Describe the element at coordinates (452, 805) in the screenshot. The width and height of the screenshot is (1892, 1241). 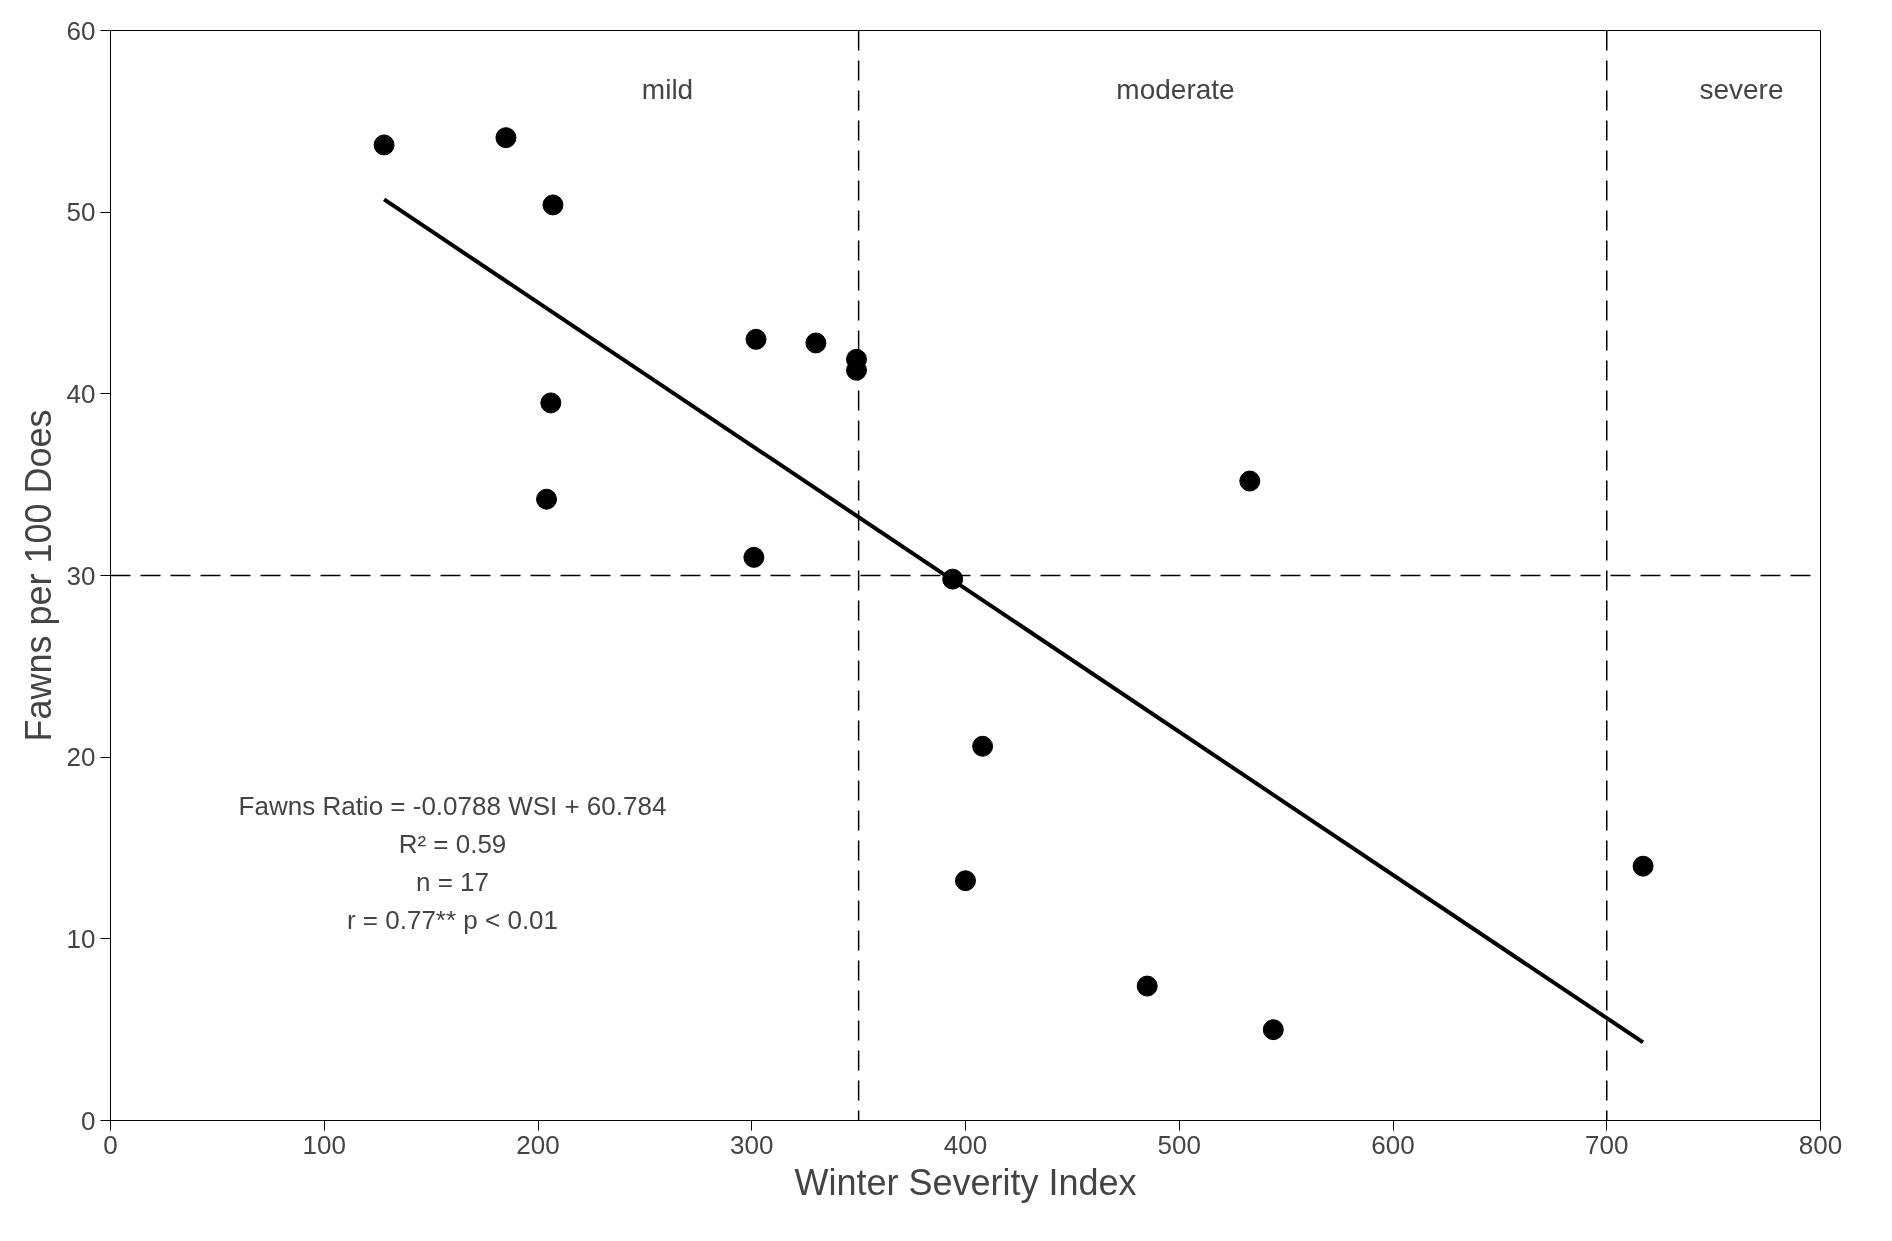
I see `annotation: Fawns Ratio = -0.0788 WSI + 60.784` at that location.